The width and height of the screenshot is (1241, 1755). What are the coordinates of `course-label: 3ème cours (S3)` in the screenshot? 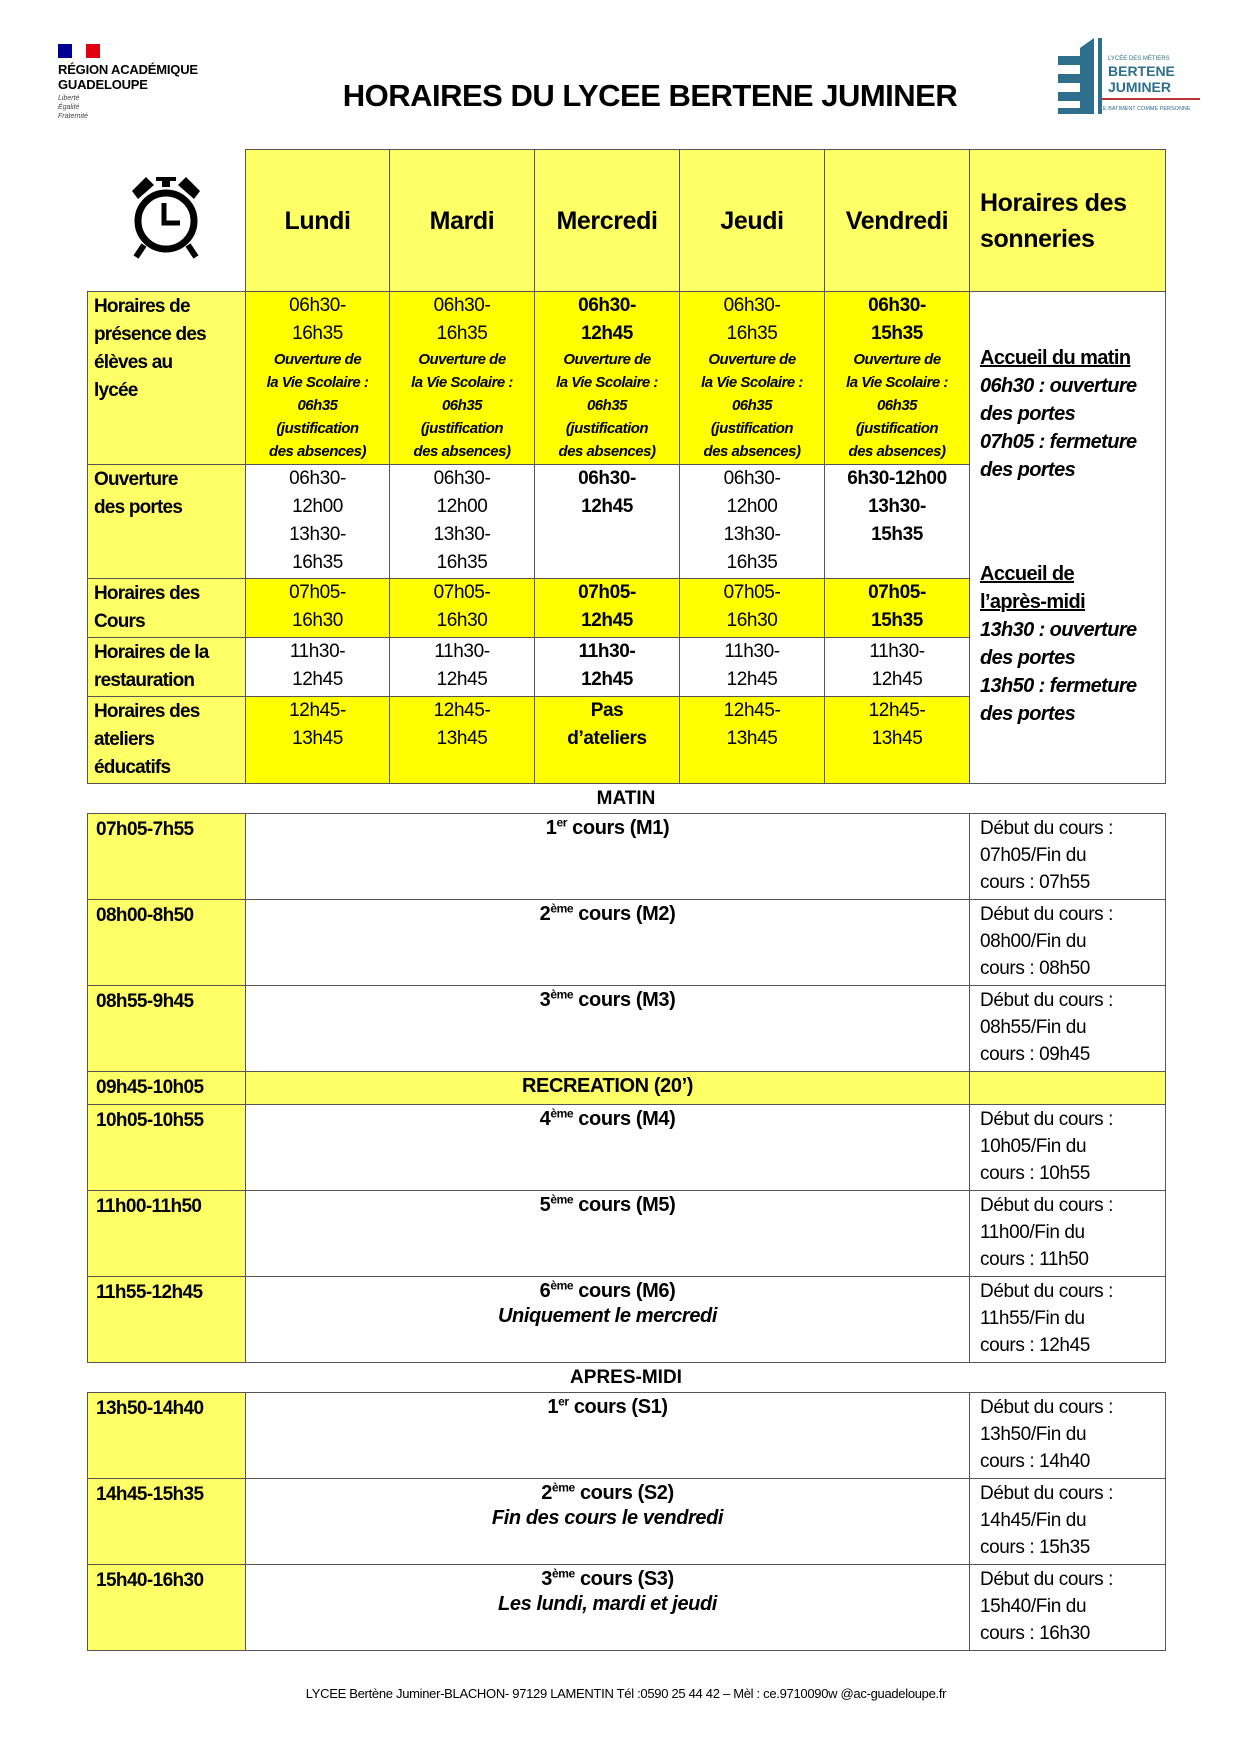 It's located at (607, 1579).